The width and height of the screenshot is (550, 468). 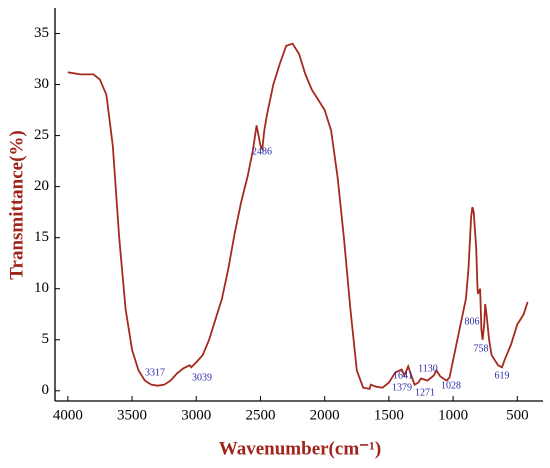 I want to click on peak-label: 758, so click(x=481, y=348).